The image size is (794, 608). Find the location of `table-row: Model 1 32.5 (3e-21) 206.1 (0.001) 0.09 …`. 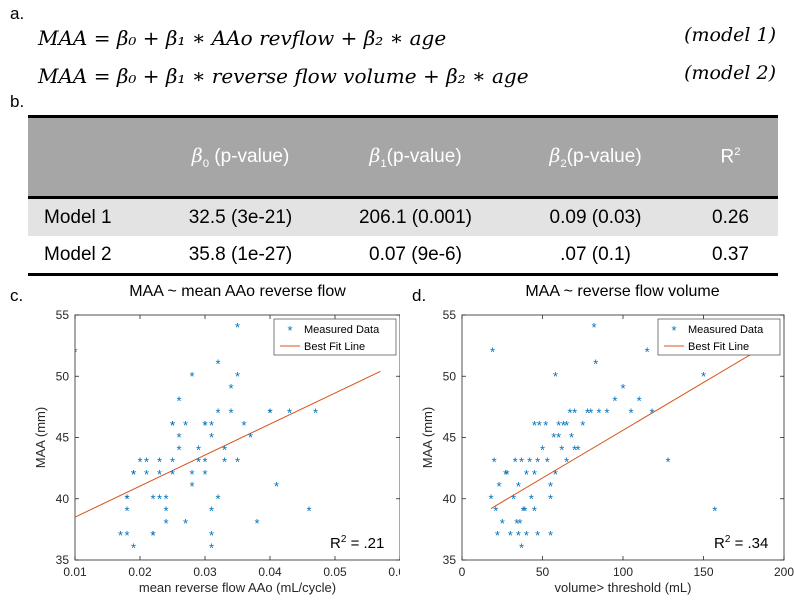

table-row: Model 1 32.5 (3e-21) 206.1 (0.001) 0.09 … is located at coordinates (403, 216).